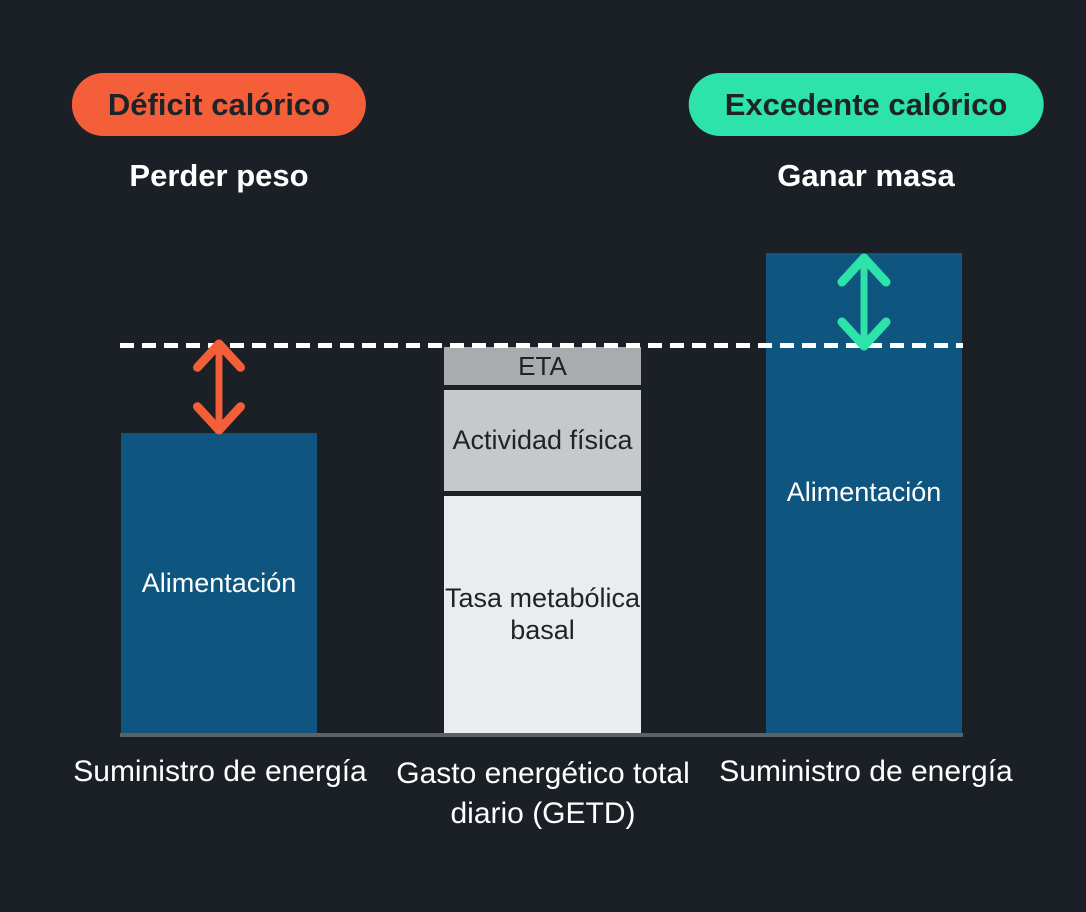 This screenshot has width=1086, height=912. I want to click on segment-physical-activity: Actividad física, so click(542, 440).